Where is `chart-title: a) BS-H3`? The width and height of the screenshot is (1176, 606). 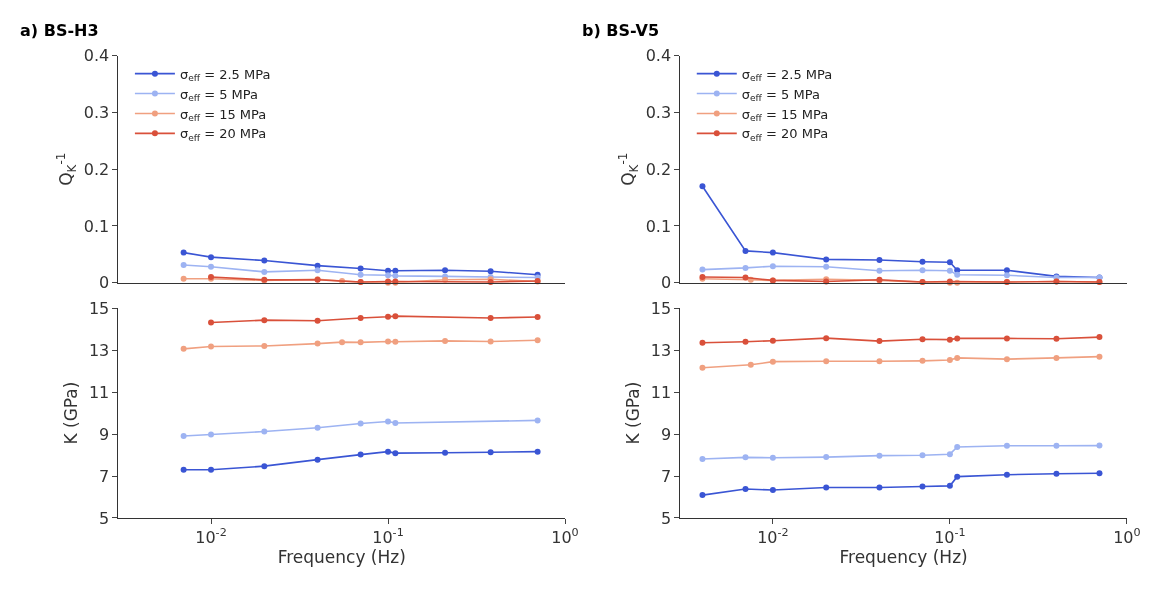
chart-title: a) BS-H3 is located at coordinates (59, 30).